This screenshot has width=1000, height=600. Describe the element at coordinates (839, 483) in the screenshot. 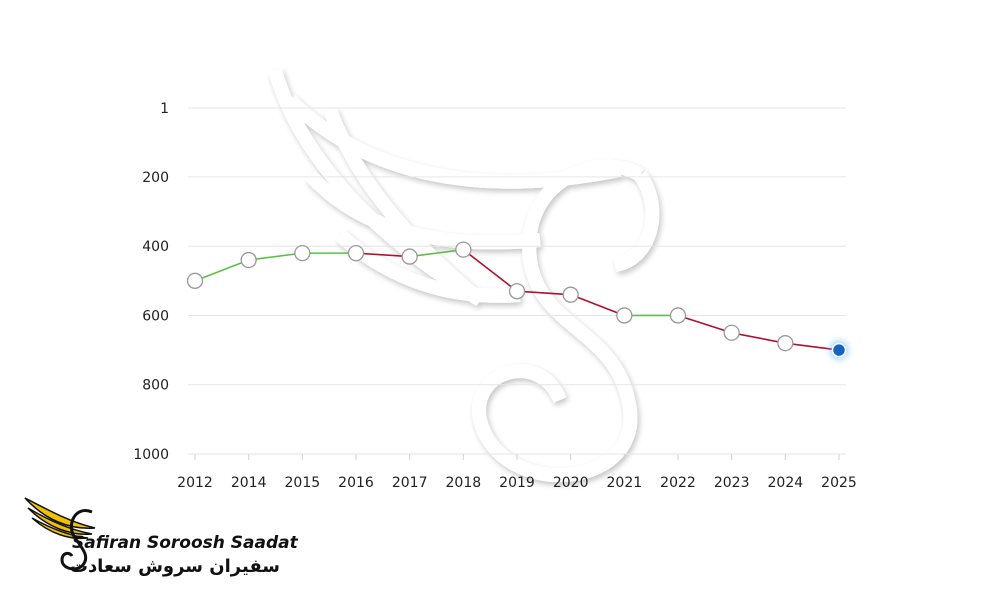

I see `x-tick-label: 2025` at that location.